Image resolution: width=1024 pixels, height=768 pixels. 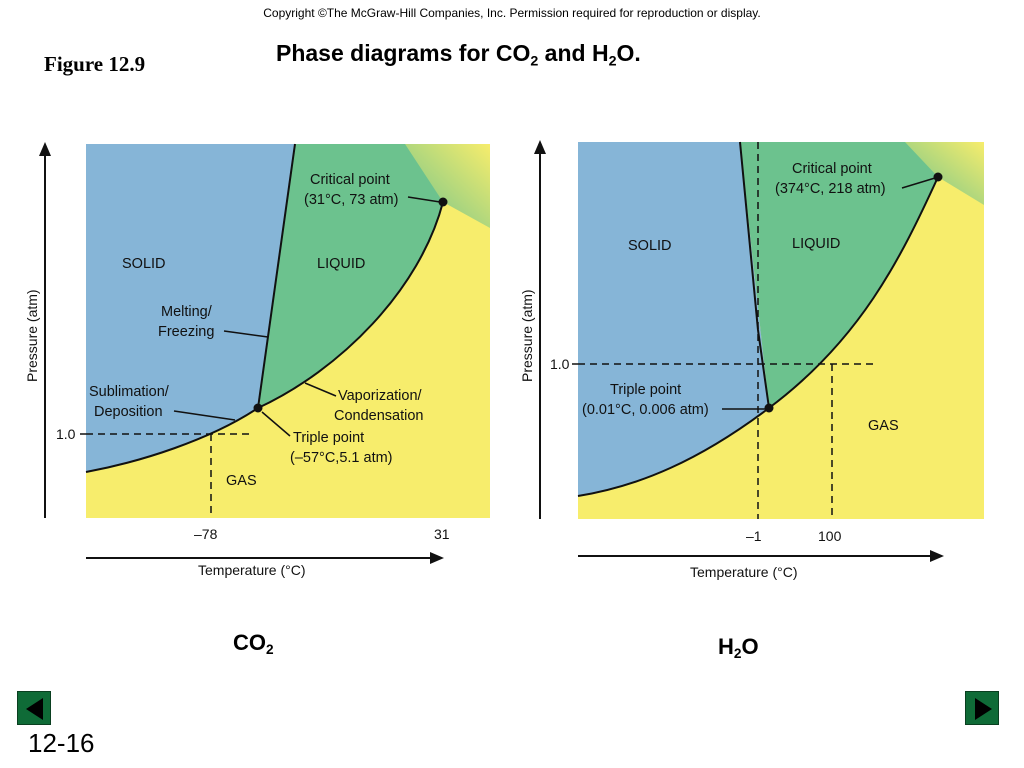 What do you see at coordinates (144, 264) in the screenshot?
I see `co2-solid-label: SOLID` at bounding box center [144, 264].